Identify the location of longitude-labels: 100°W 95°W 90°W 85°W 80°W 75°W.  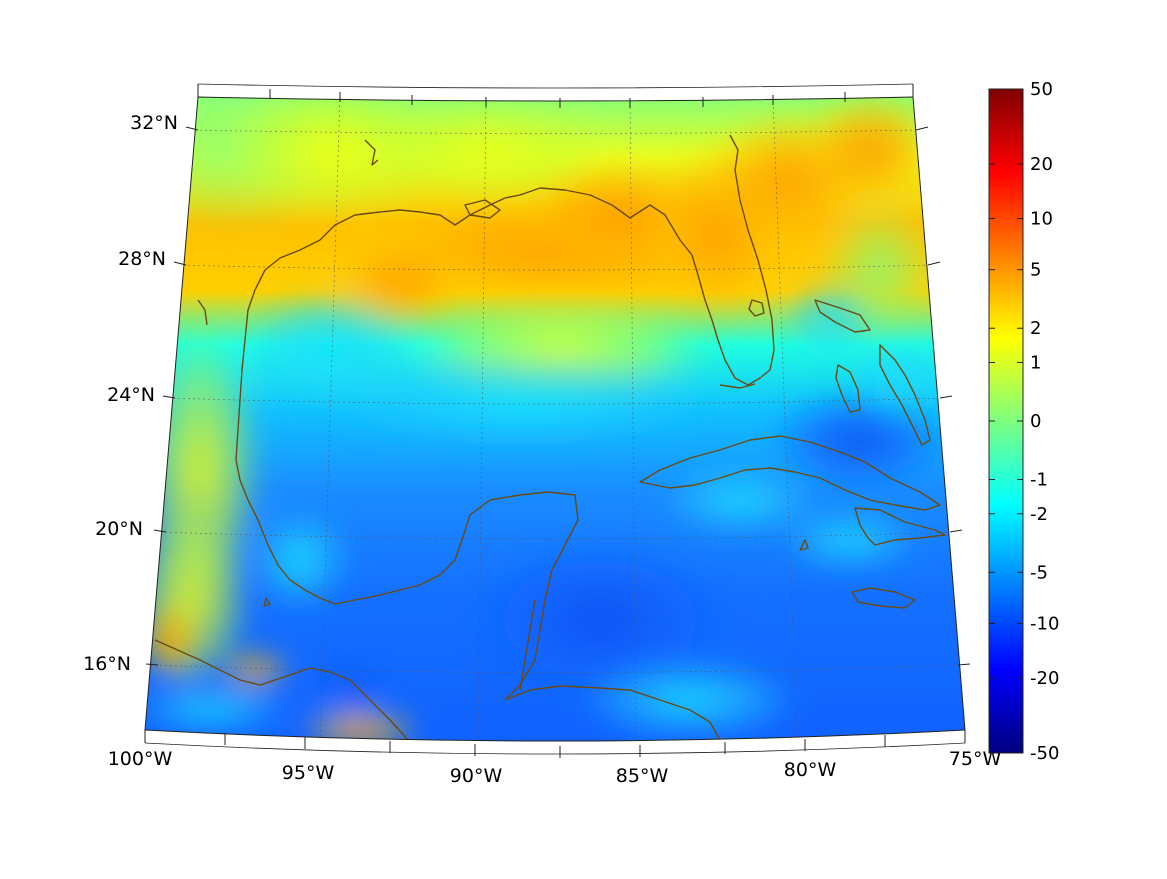
(555, 767).